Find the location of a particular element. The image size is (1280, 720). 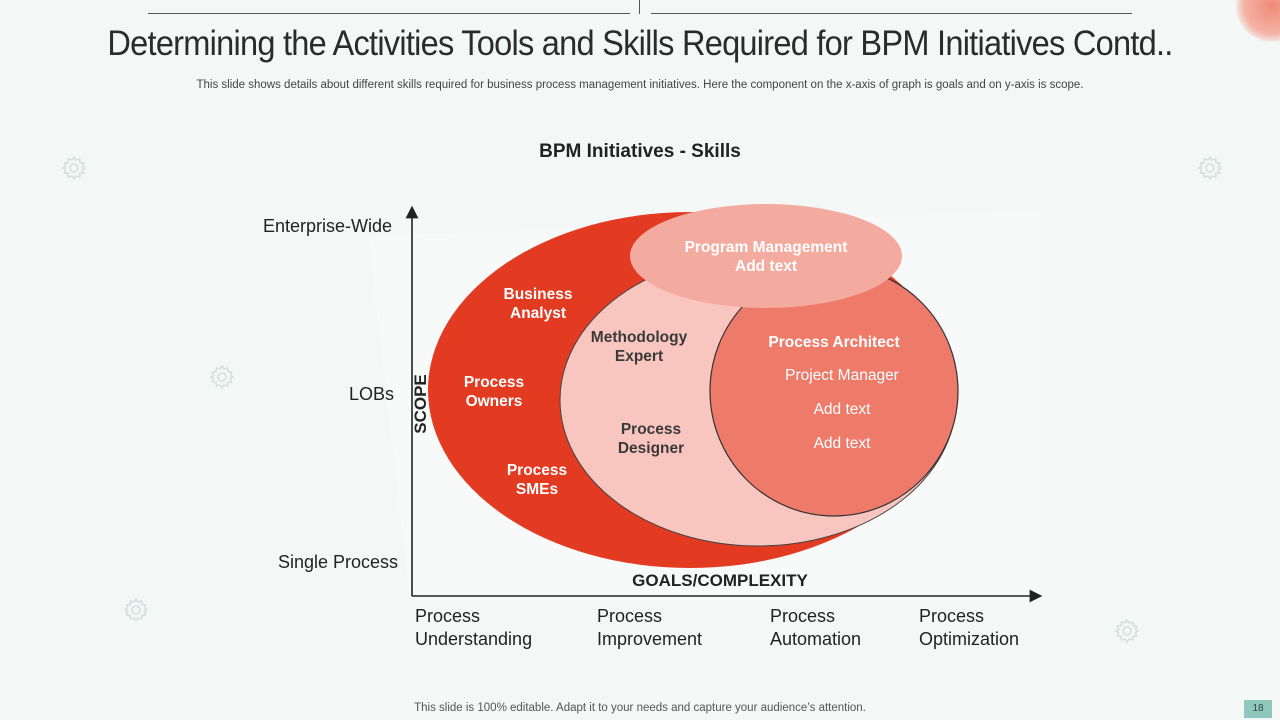

x-level-label: Process Improvement is located at coordinates (649, 628).